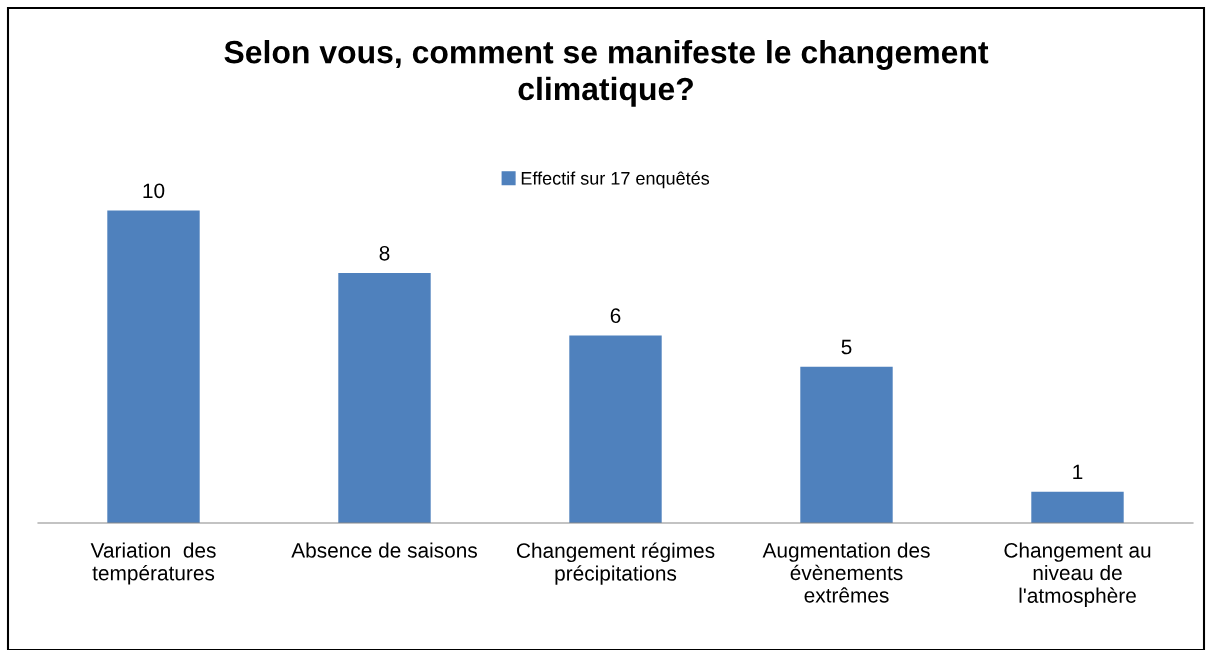  Describe the element at coordinates (615, 563) in the screenshot. I see `x-tick-label: Changement régimes précipitations` at that location.